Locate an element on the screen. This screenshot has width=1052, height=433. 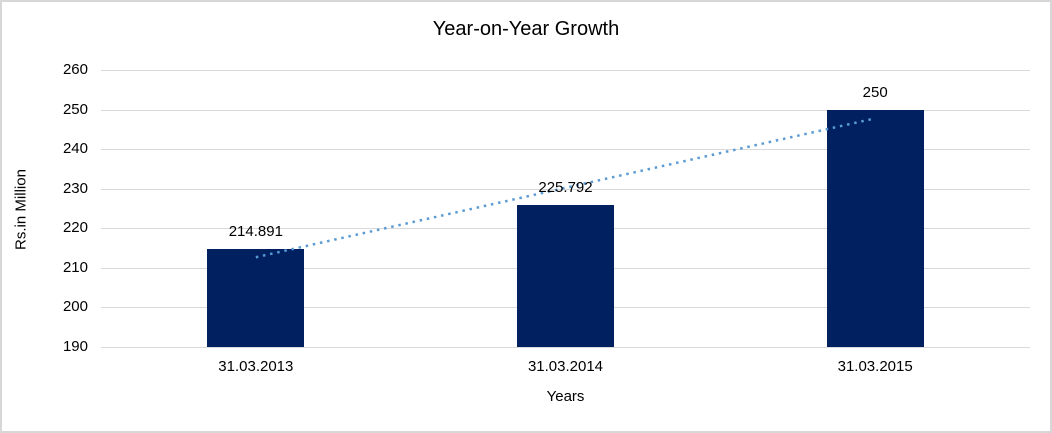
x-category-label: 31.03.2015 is located at coordinates (875, 366).